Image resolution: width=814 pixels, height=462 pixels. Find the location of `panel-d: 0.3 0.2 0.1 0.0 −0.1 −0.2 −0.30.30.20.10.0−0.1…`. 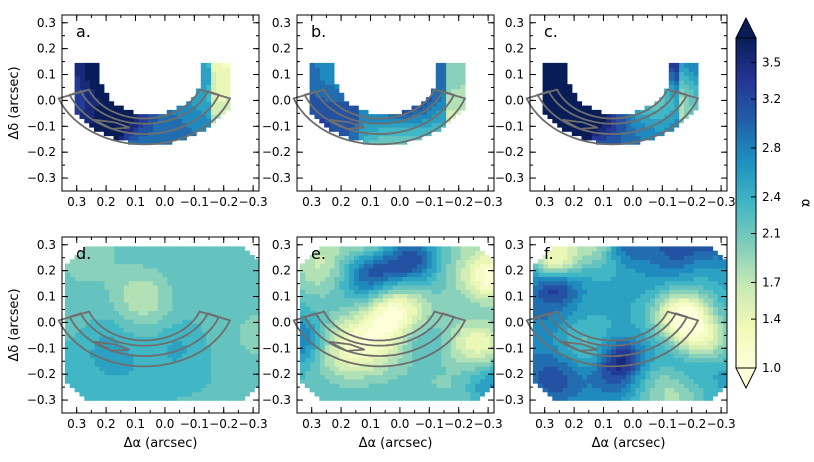

panel-d: 0.3 0.2 0.1 0.0 −0.1 −0.2 −0.30.30.20.10.0−0.1… is located at coordinates (137, 343).